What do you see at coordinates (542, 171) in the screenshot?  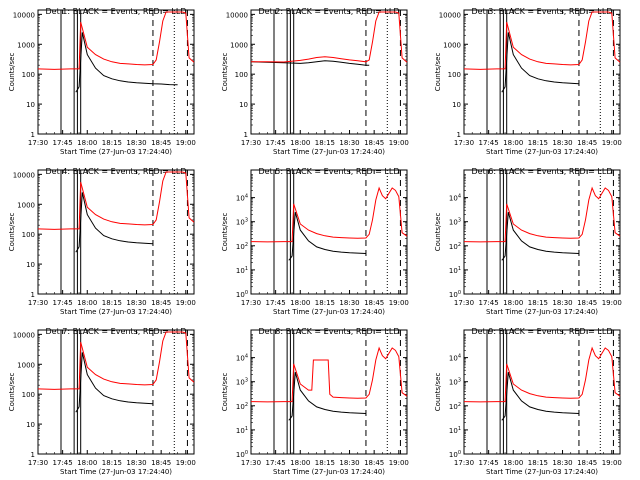 I see `panel-title: Det 6: BLACK = Events, RED = LLD` at bounding box center [542, 171].